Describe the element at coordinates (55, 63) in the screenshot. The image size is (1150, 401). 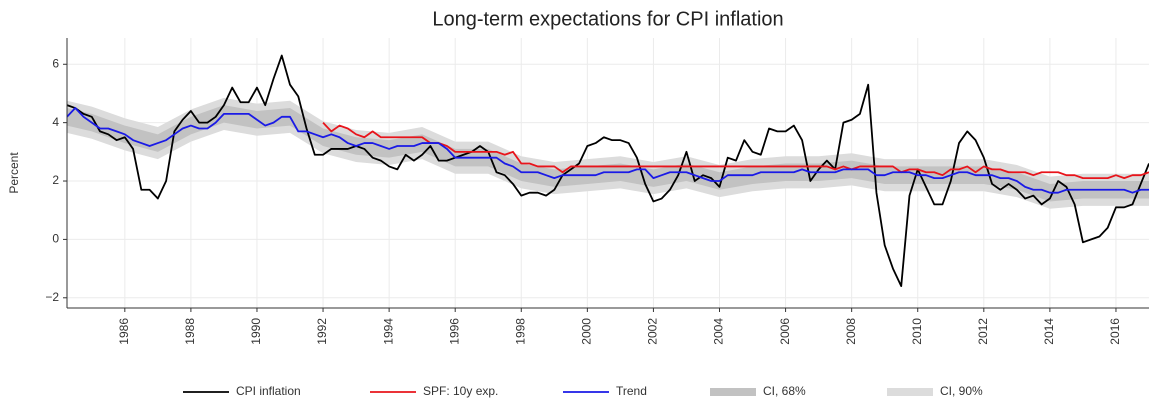
I see `y-tick-label: 6` at that location.